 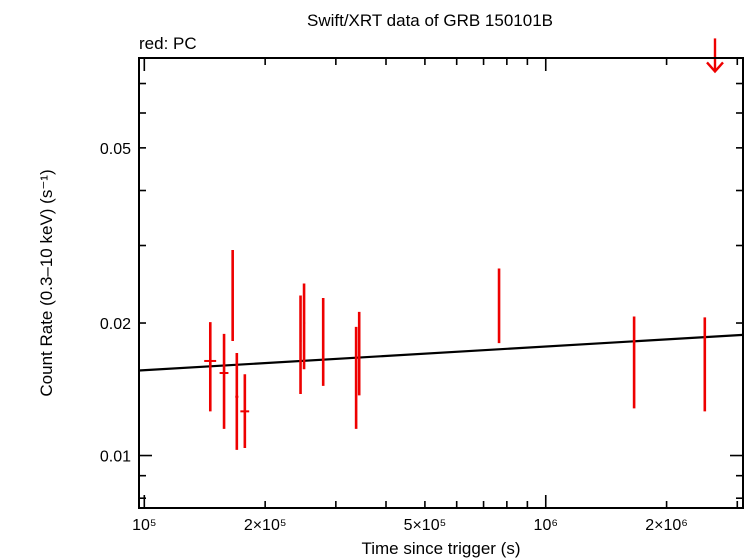 What do you see at coordinates (115, 303) in the screenshot?
I see `y-tick-labels: 0.01 0.02 0.05` at bounding box center [115, 303].